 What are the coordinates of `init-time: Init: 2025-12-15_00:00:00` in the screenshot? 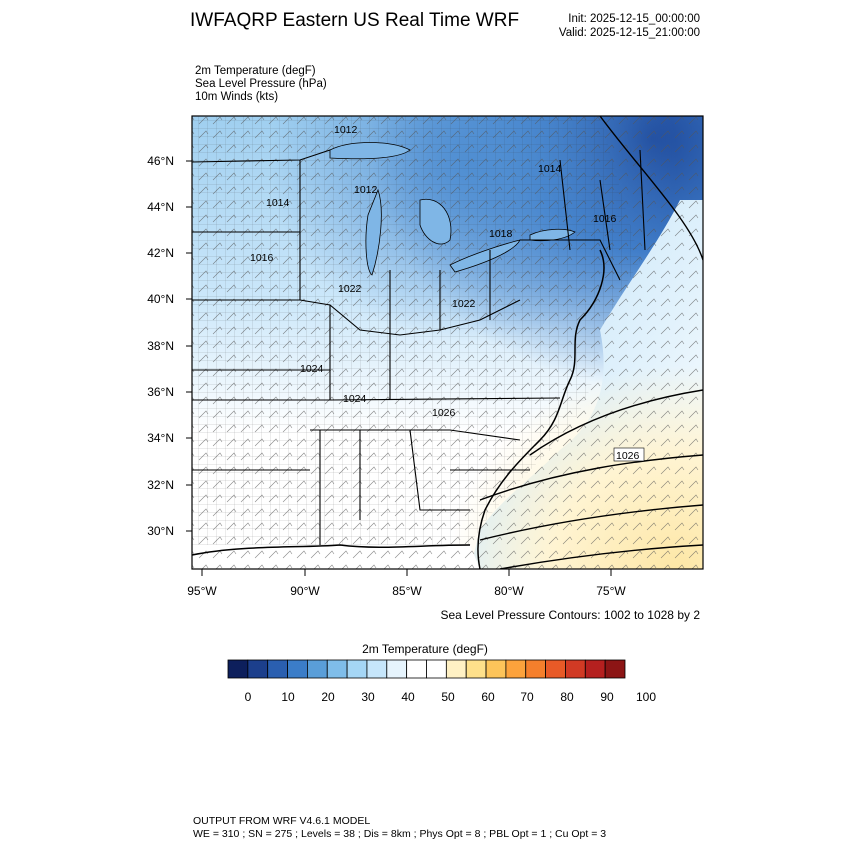 It's located at (634, 19).